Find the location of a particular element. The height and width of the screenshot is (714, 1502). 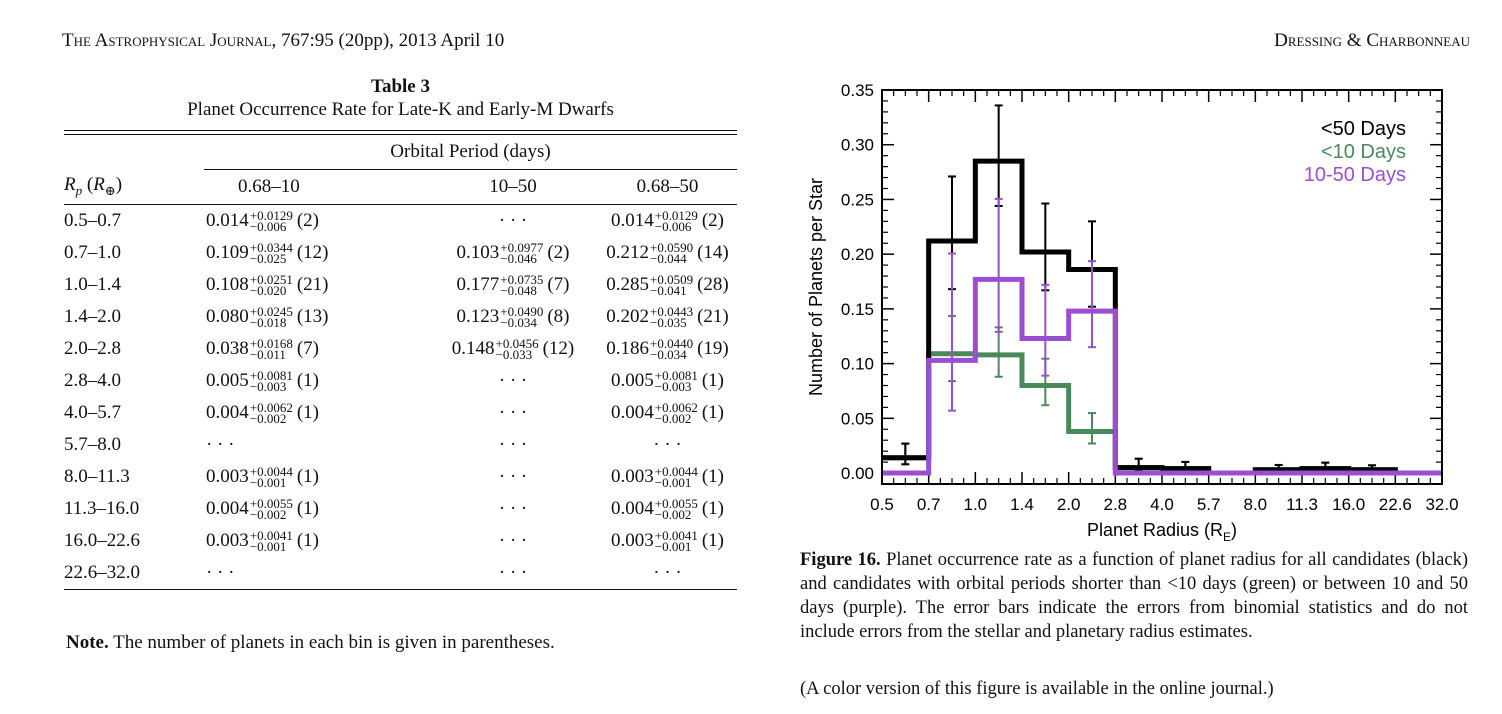

table-bottom-rule is located at coordinates (400, 589).